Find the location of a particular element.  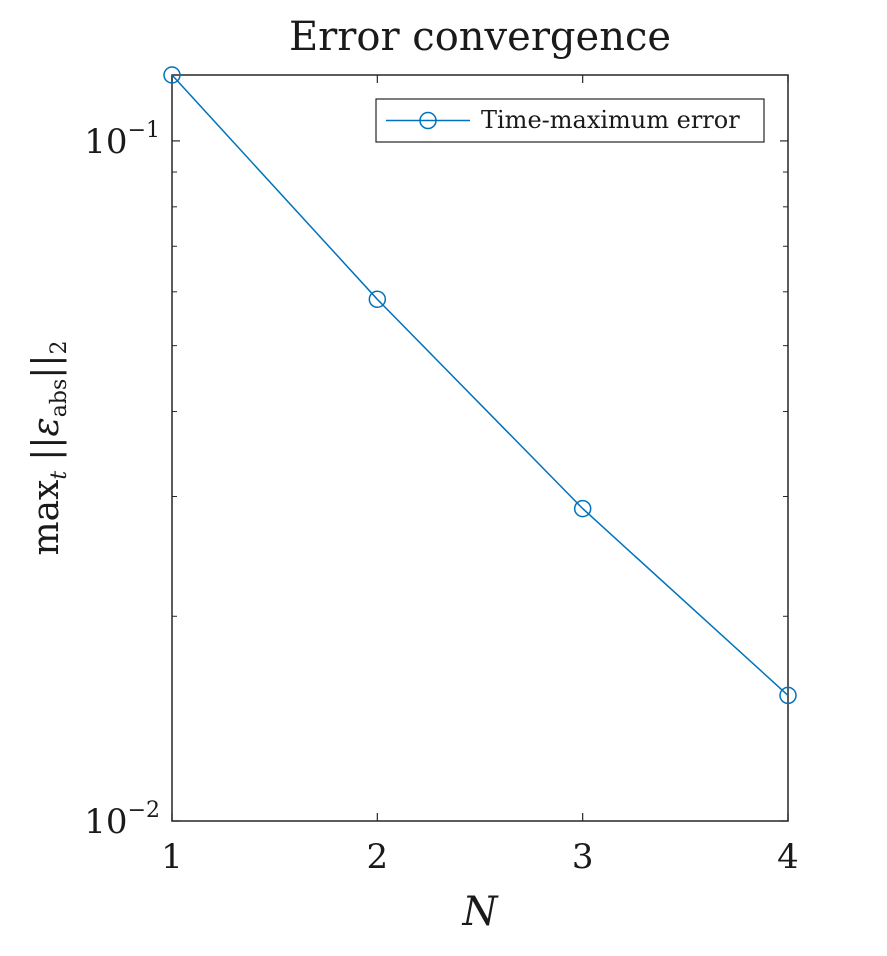

y-label-norm-subscript: 2 is located at coordinates (59, 347).